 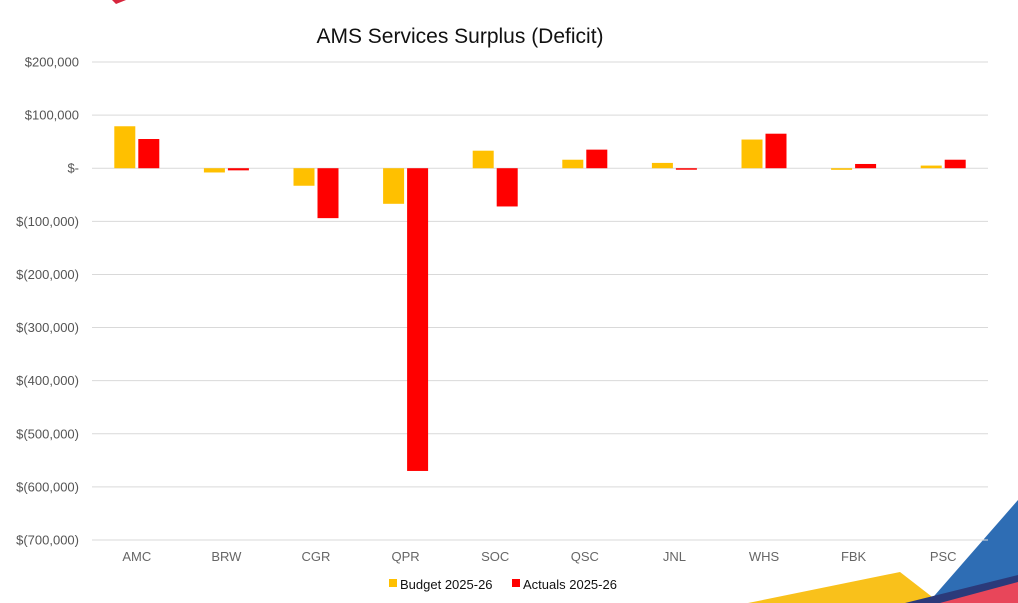 I want to click on bar-actuals-psc, so click(x=955, y=164).